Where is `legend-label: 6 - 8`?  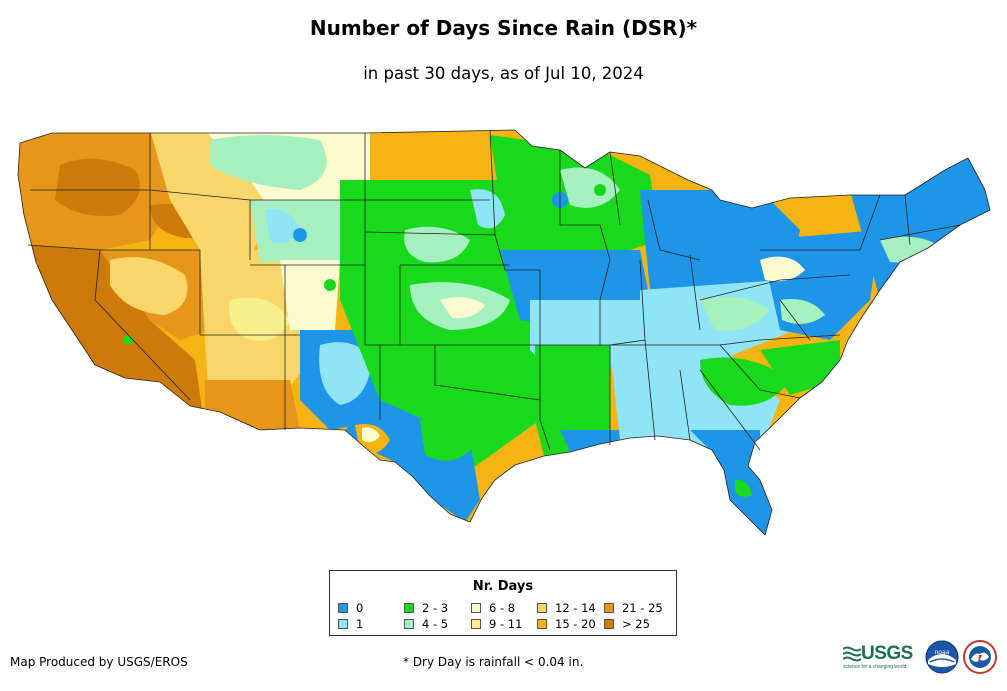
legend-label: 6 - 8 is located at coordinates (502, 608).